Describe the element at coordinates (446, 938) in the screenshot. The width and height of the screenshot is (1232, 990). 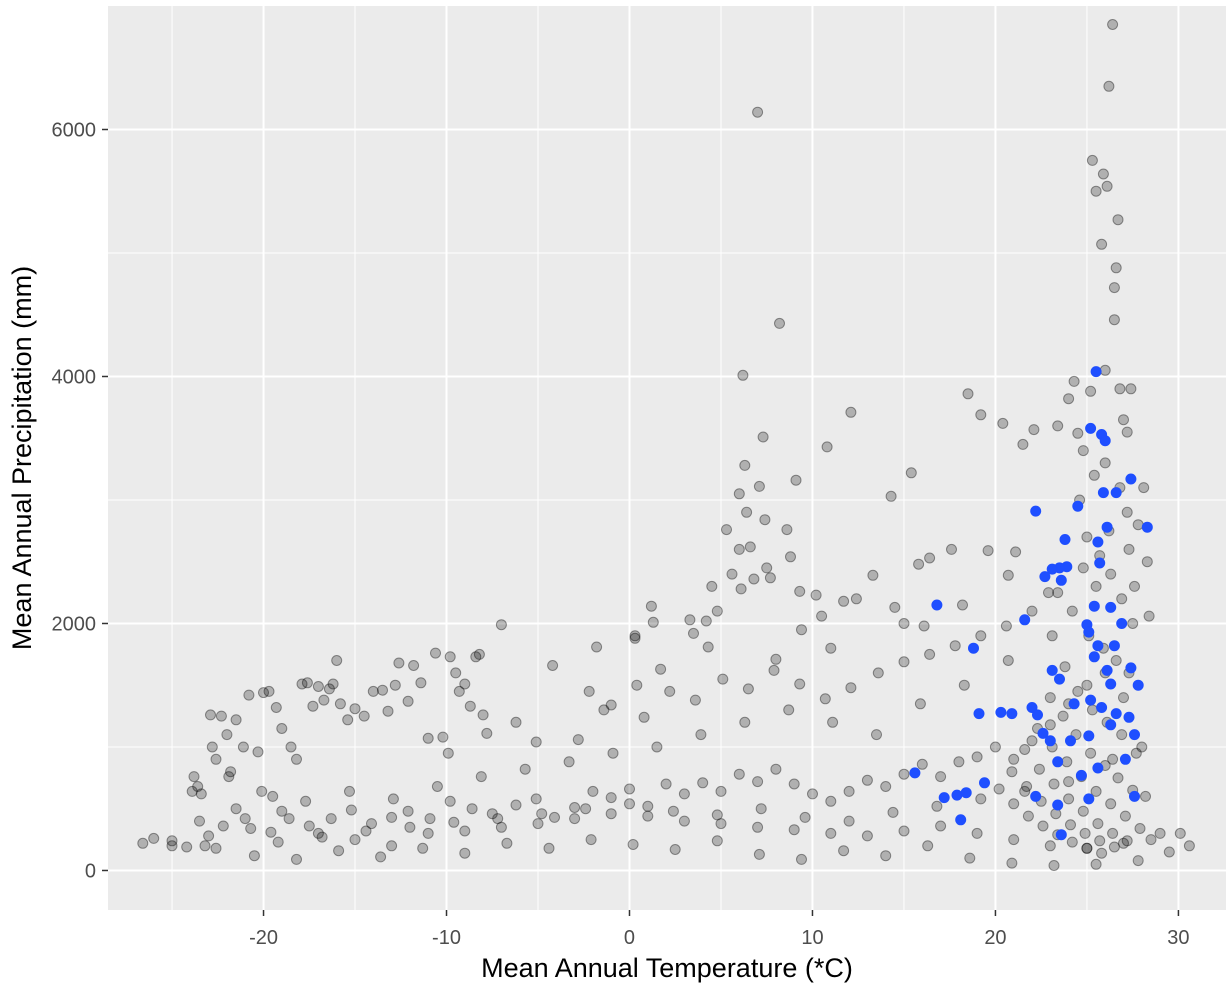
I see `x-tick-label: -10` at that location.